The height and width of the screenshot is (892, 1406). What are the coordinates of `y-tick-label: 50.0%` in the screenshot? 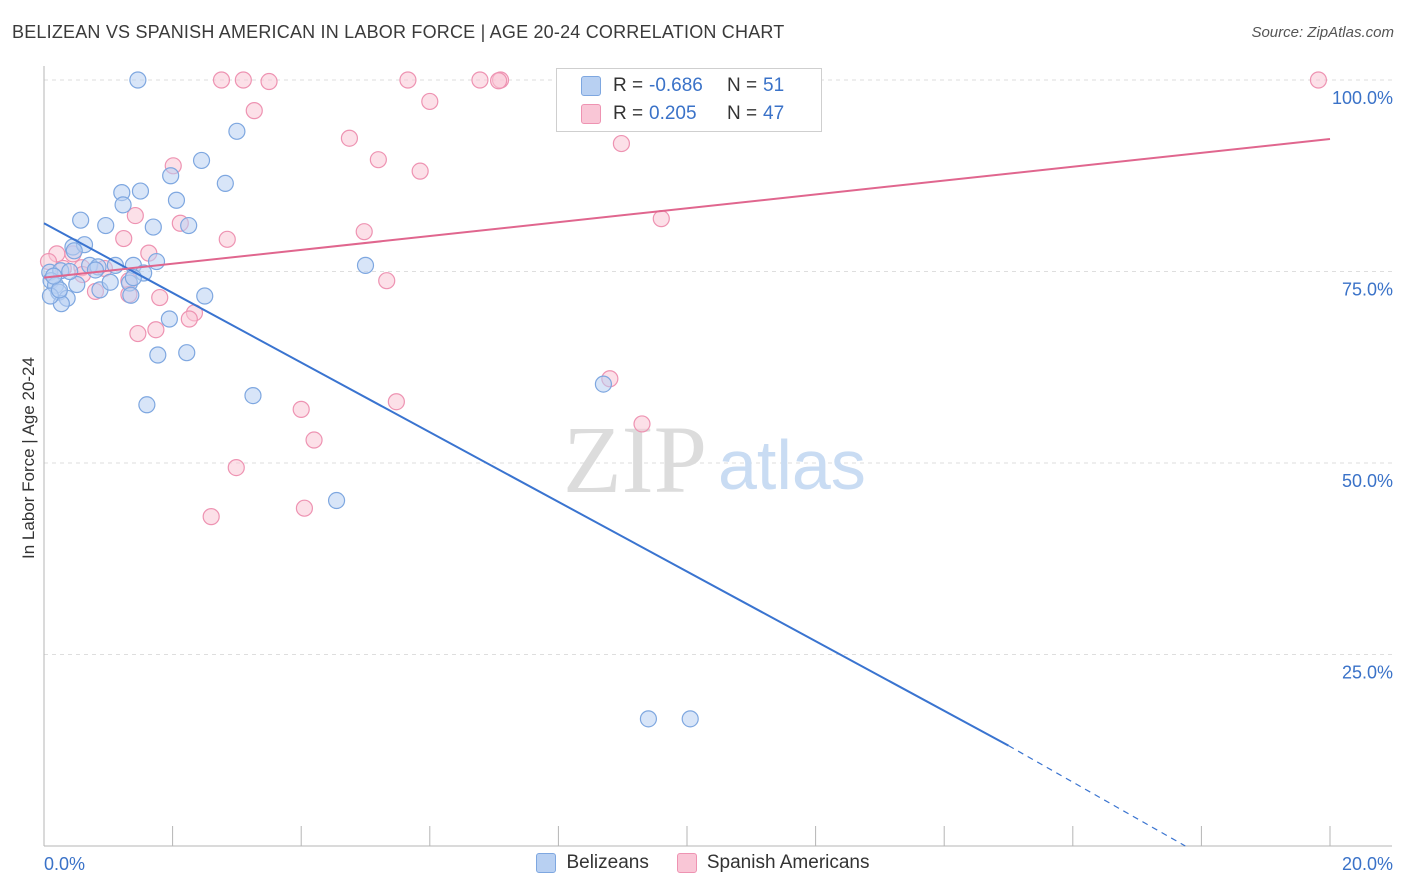 It's located at (1367, 481).